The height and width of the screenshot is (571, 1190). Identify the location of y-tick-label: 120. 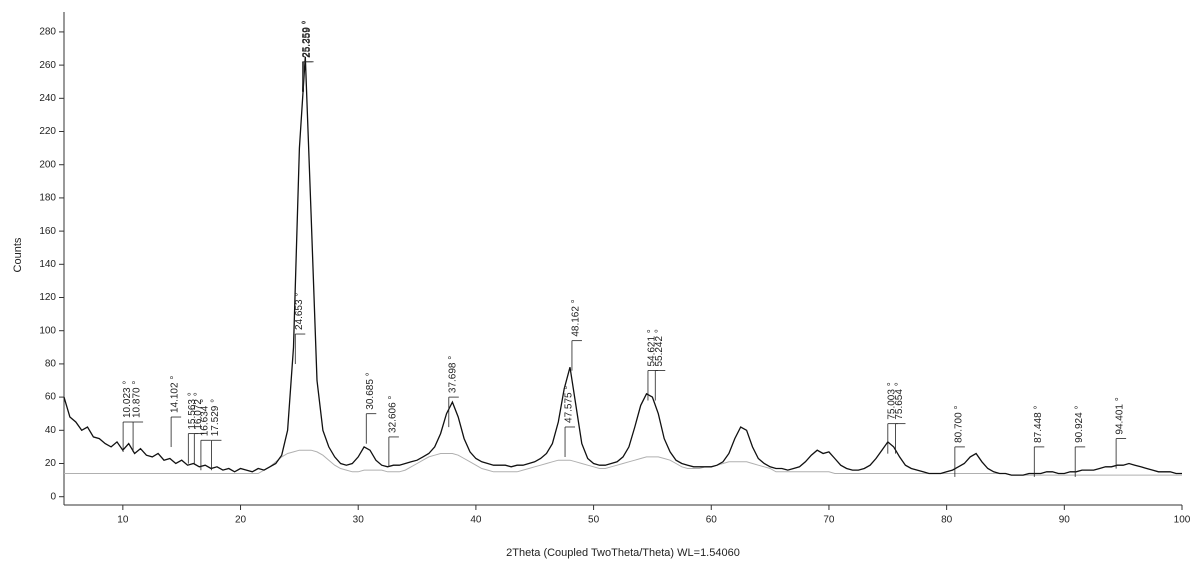
(47, 297).